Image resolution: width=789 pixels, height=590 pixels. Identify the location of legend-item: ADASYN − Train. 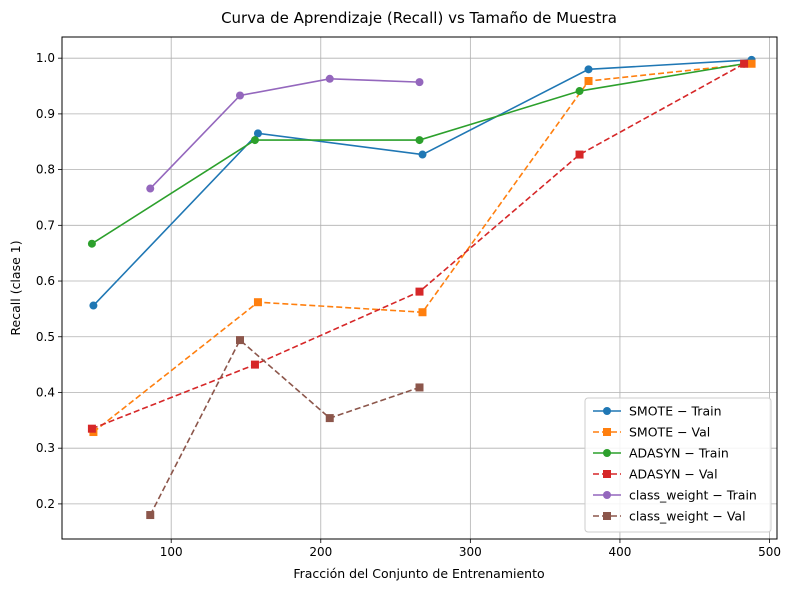
(661, 453).